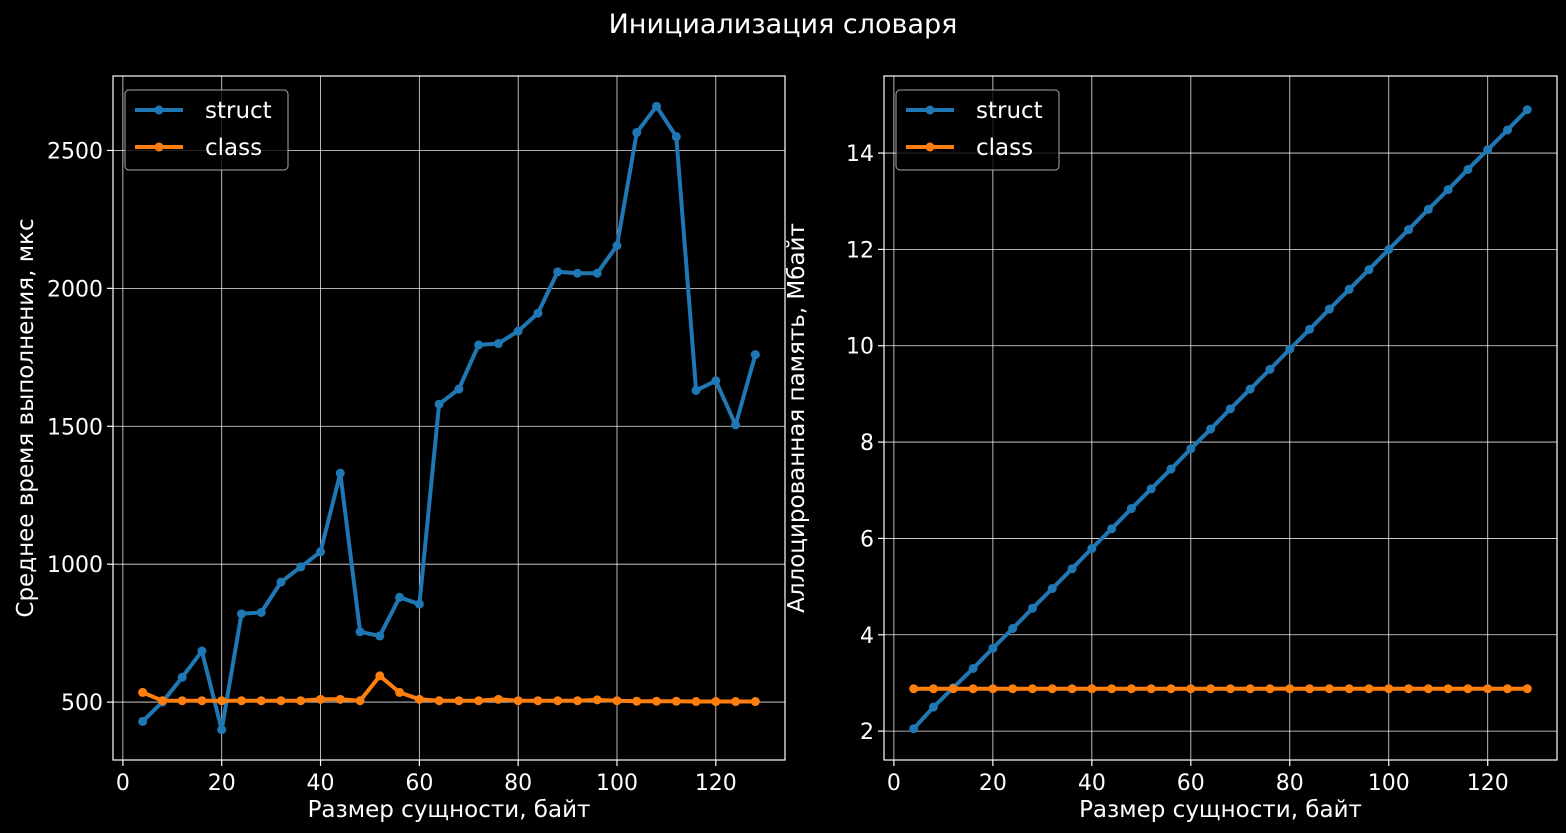 This screenshot has height=833, width=1566. I want to click on y-tick-label: 10, so click(860, 347).